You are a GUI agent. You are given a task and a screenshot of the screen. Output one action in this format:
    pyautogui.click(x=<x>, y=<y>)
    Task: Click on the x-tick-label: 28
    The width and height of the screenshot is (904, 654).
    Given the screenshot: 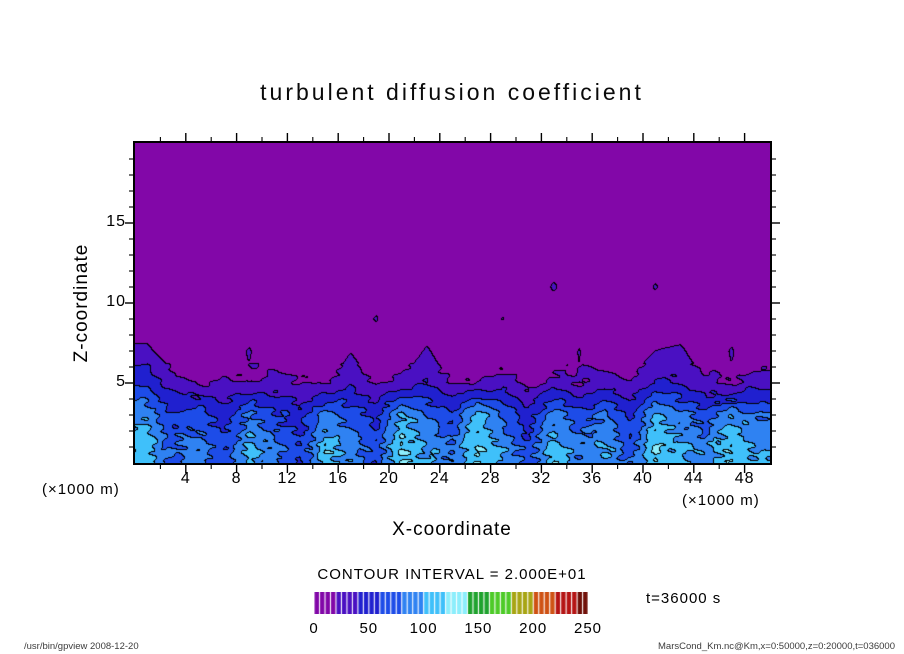 What is the action you would take?
    pyautogui.click(x=490, y=478)
    